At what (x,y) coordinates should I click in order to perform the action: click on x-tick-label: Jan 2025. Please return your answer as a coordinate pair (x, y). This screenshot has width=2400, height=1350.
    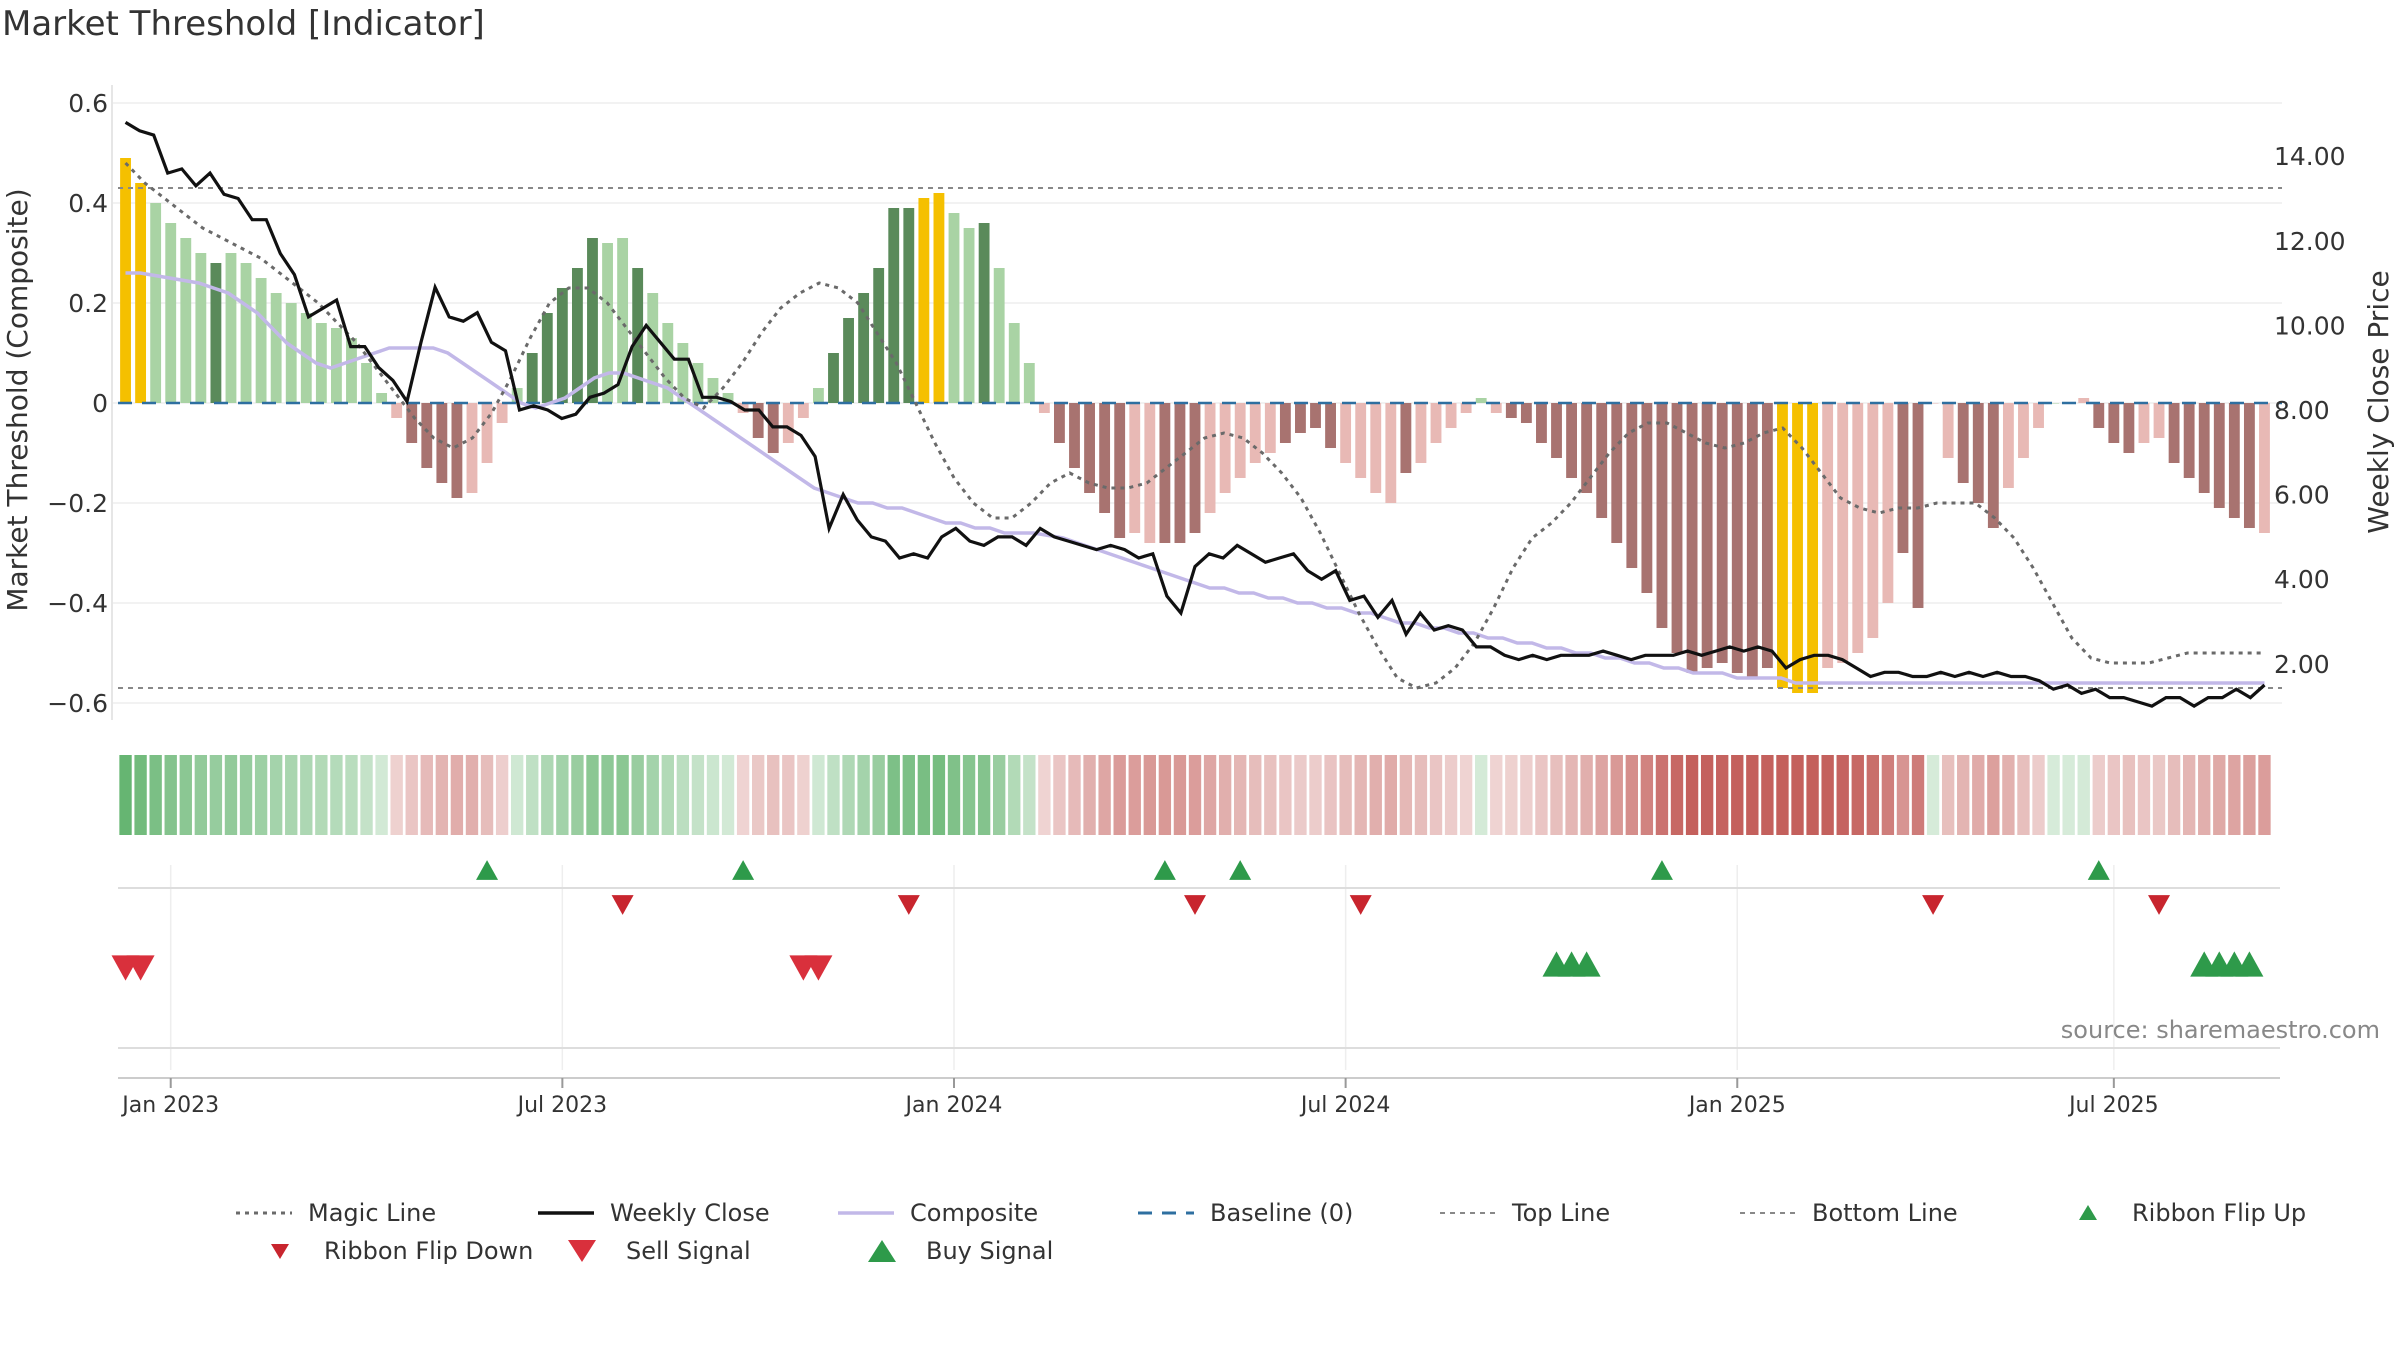
    Looking at the image, I should click on (1736, 1105).